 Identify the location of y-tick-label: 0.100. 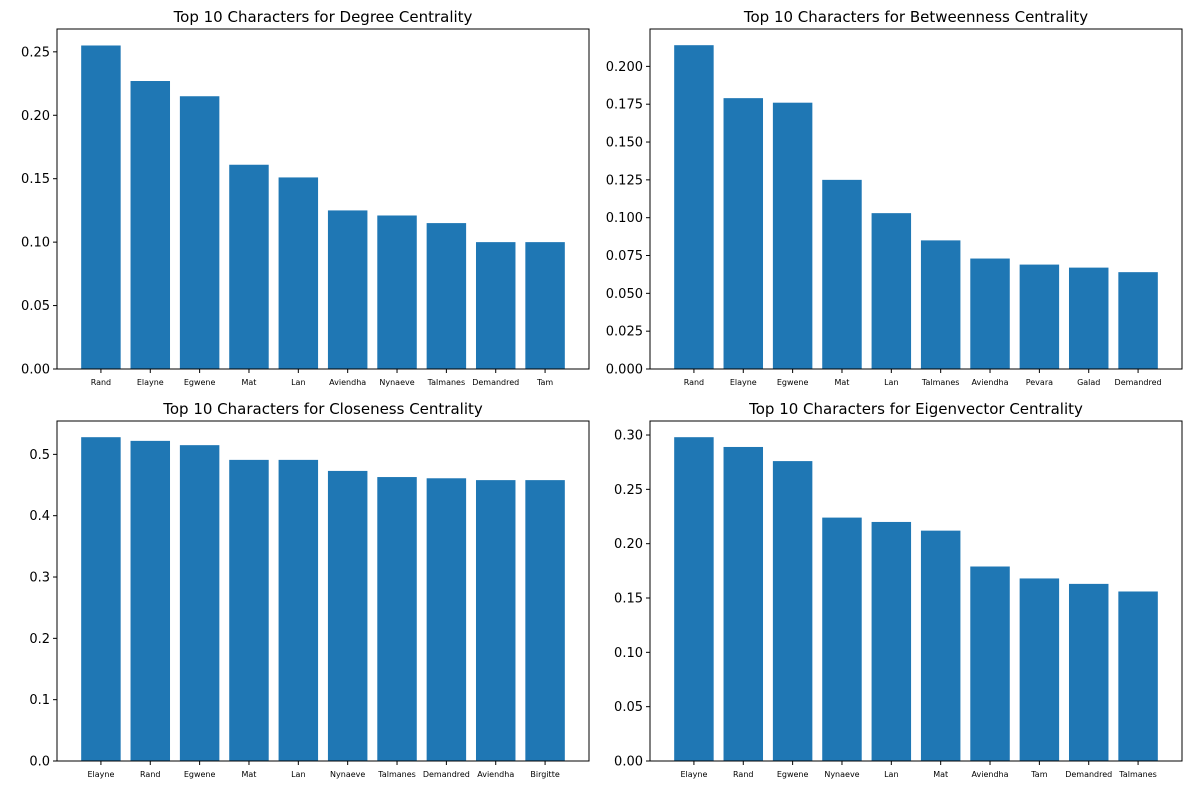
(624, 218).